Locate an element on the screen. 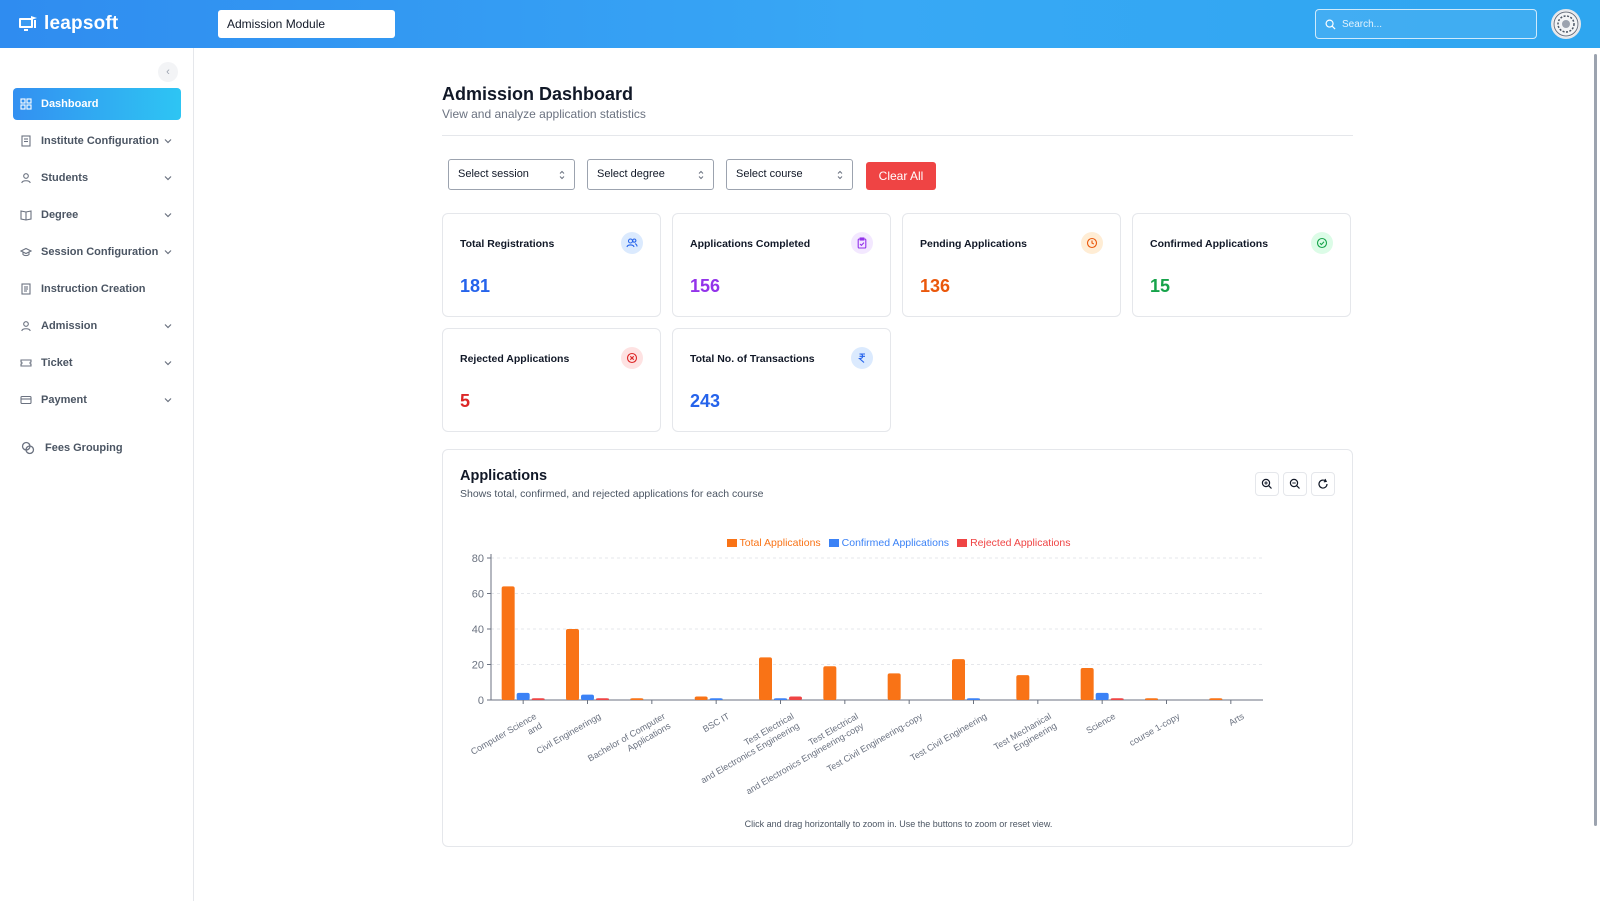  x-category-label: Science is located at coordinates (1100, 723).